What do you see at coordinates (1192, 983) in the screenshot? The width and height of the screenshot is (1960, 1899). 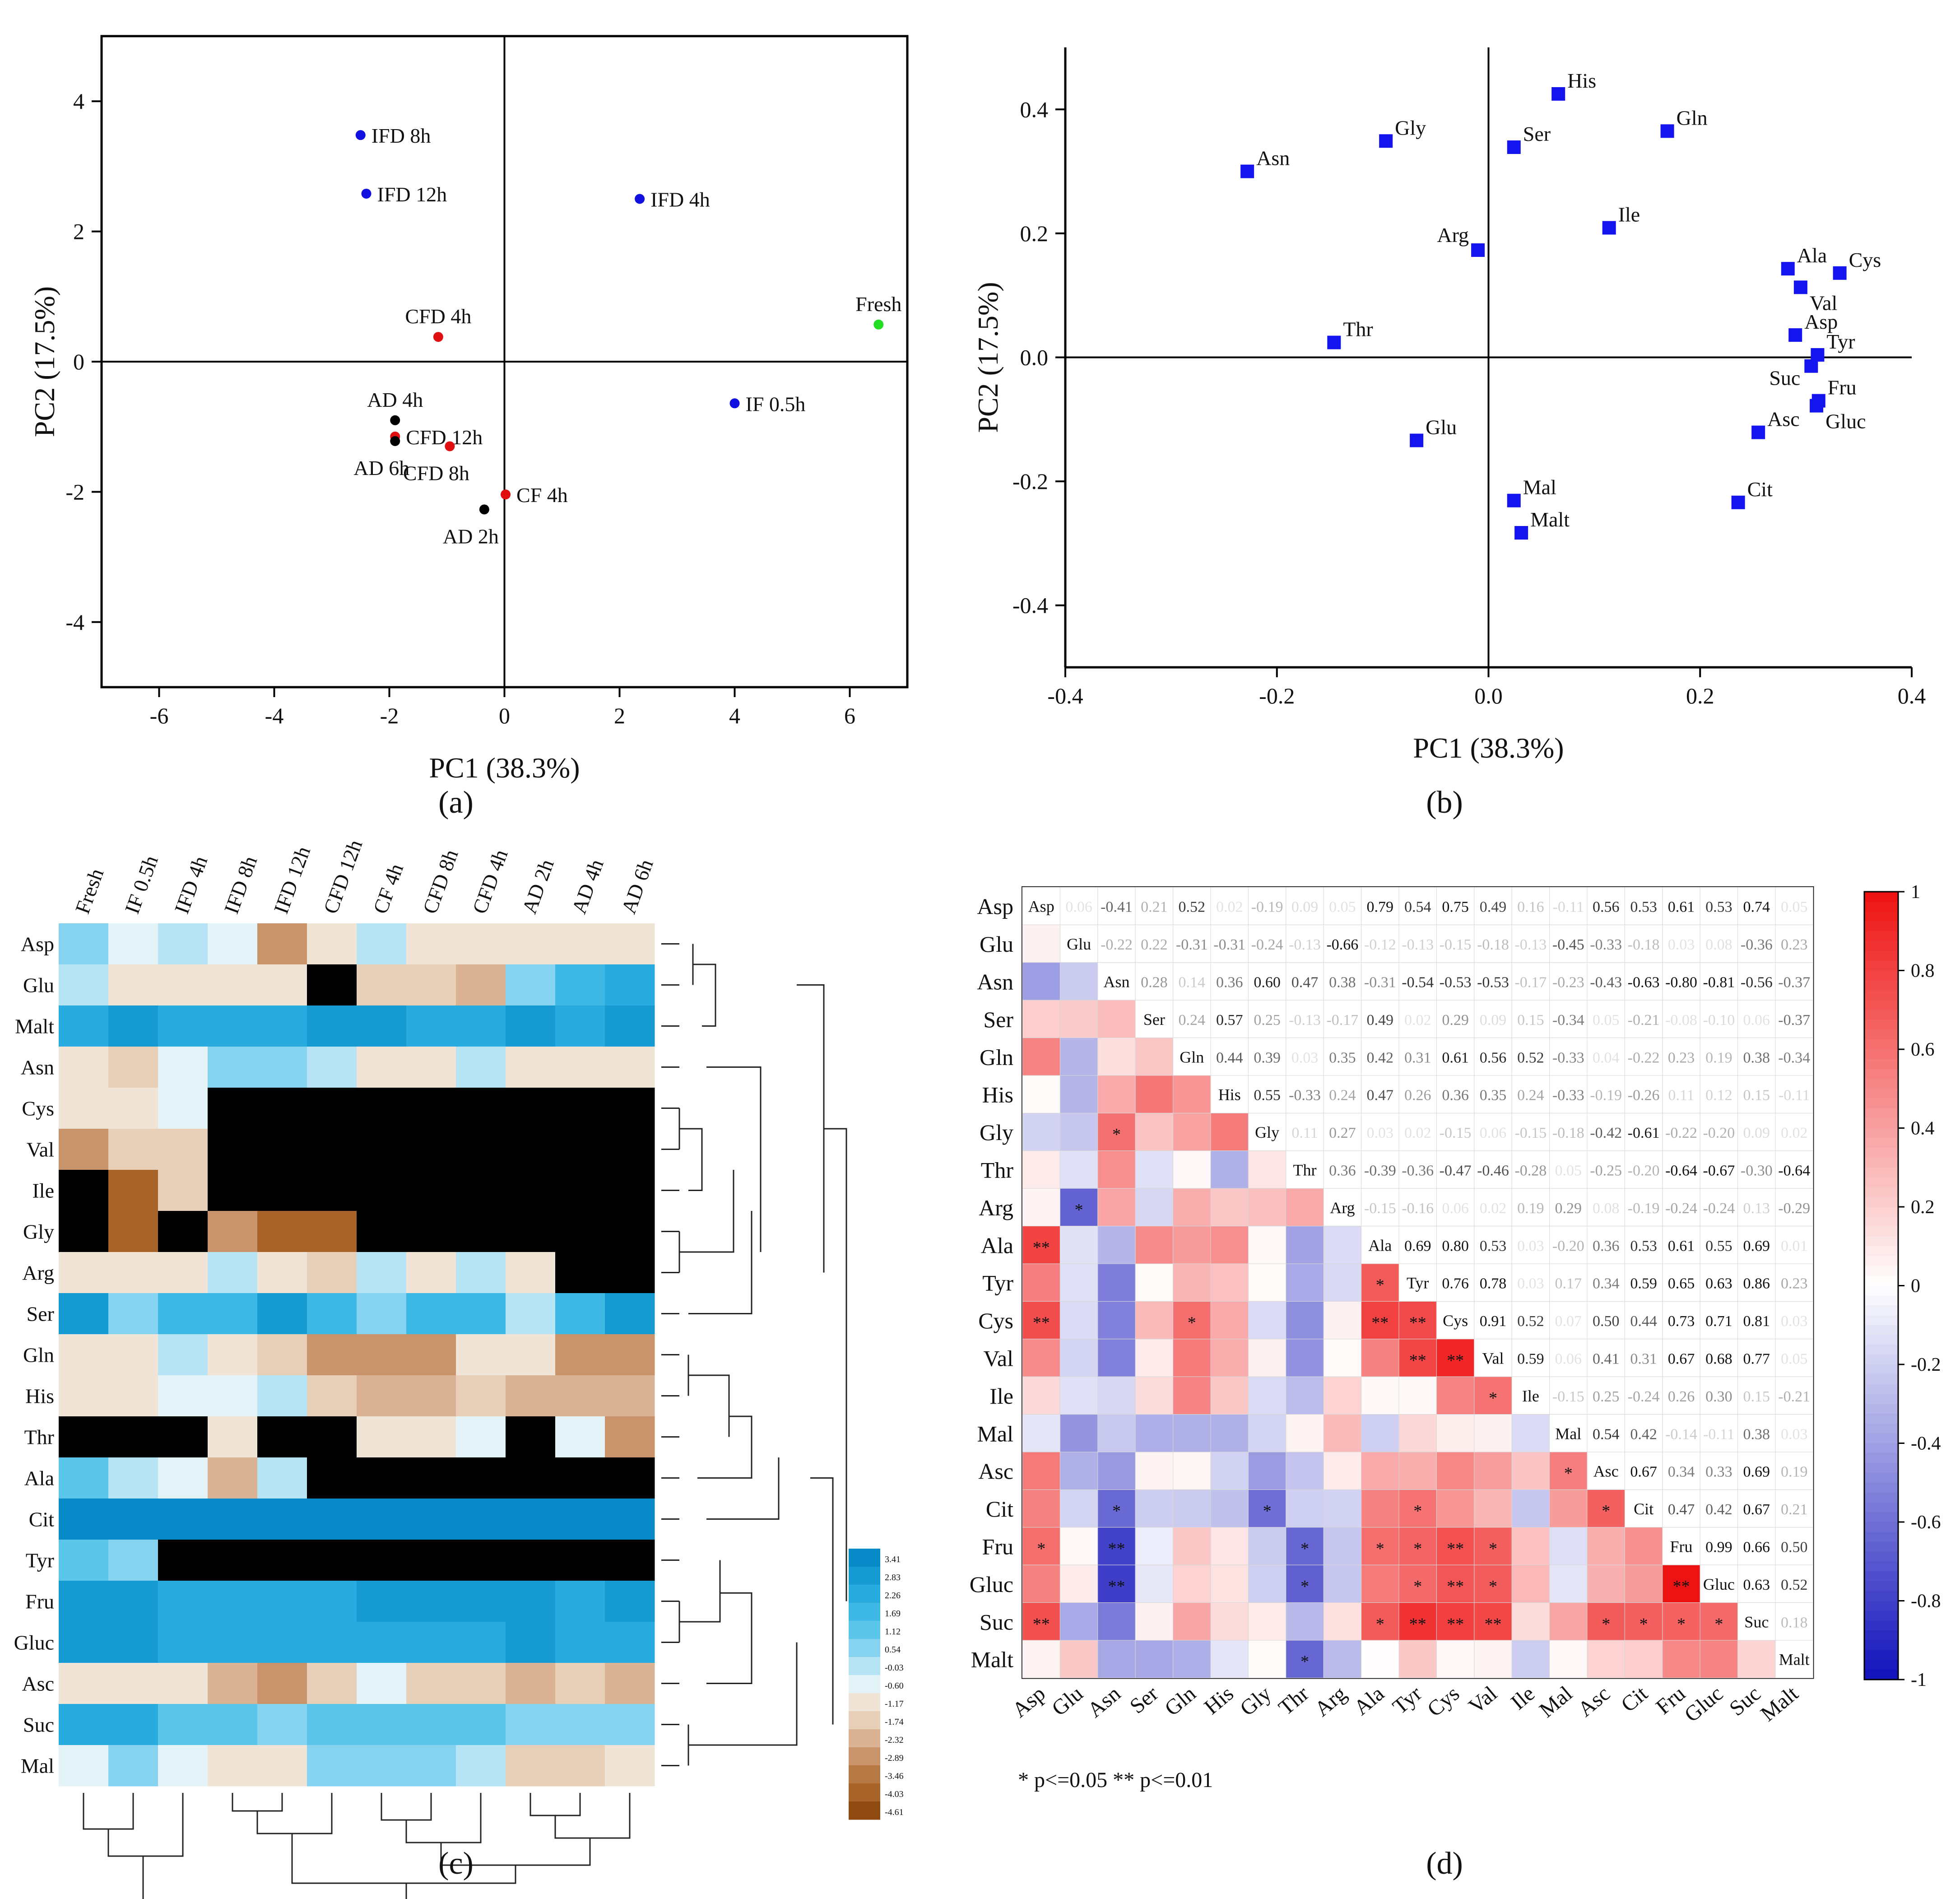 I see `correlation-value-label: 0.14` at bounding box center [1192, 983].